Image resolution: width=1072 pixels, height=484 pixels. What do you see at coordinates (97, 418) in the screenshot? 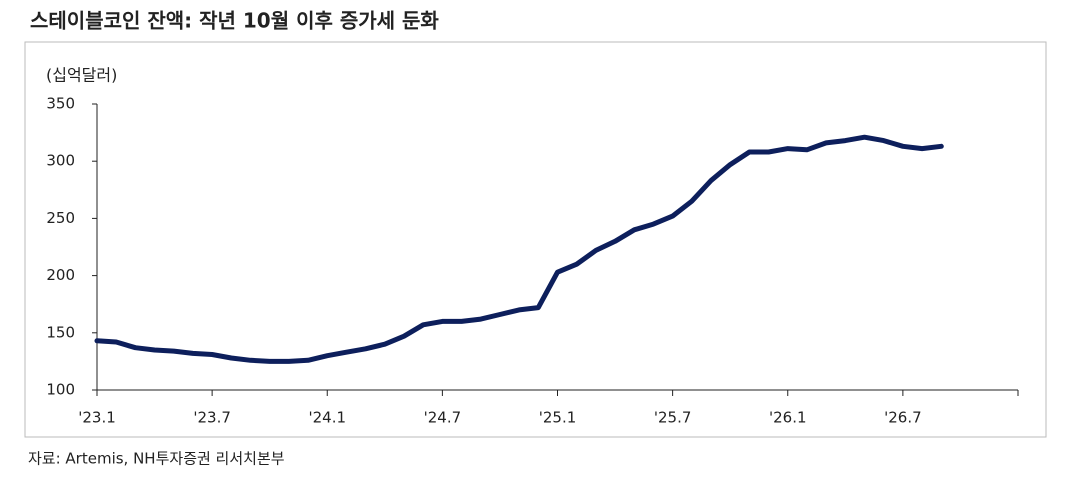
I see `x-tick-label: '23.1` at bounding box center [97, 418].